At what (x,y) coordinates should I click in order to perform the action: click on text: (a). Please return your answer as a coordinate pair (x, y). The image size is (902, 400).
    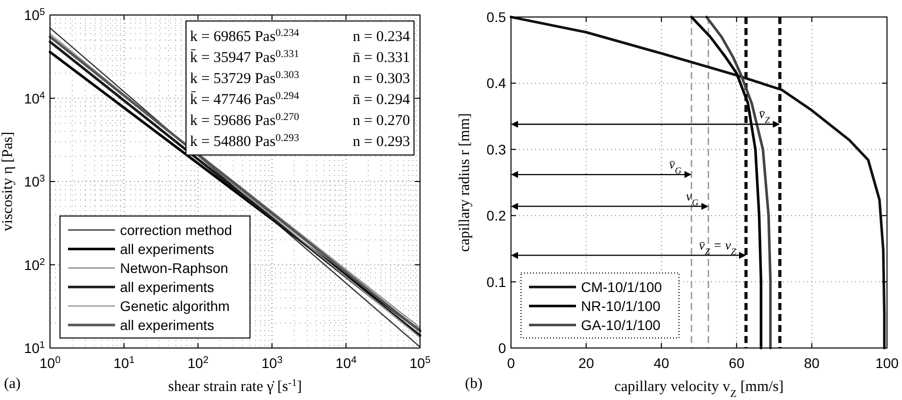
    Looking at the image, I should click on (12, 384).